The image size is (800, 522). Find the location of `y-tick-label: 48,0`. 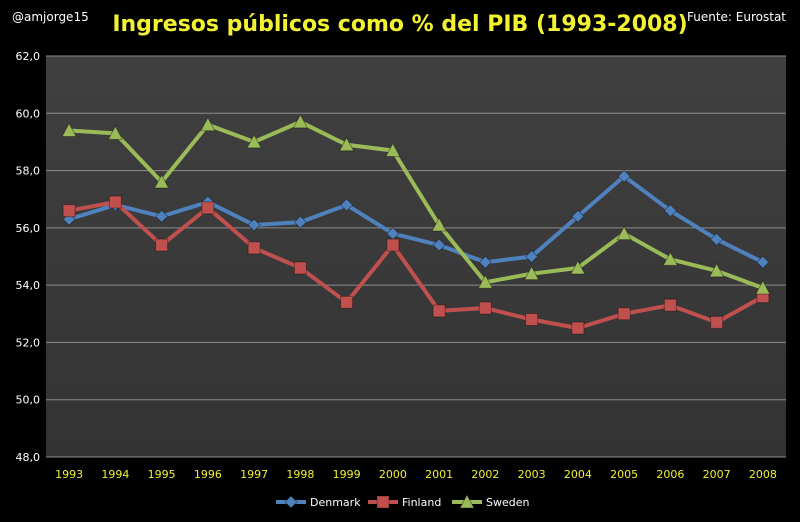

y-tick-label: 48,0 is located at coordinates (28, 457).